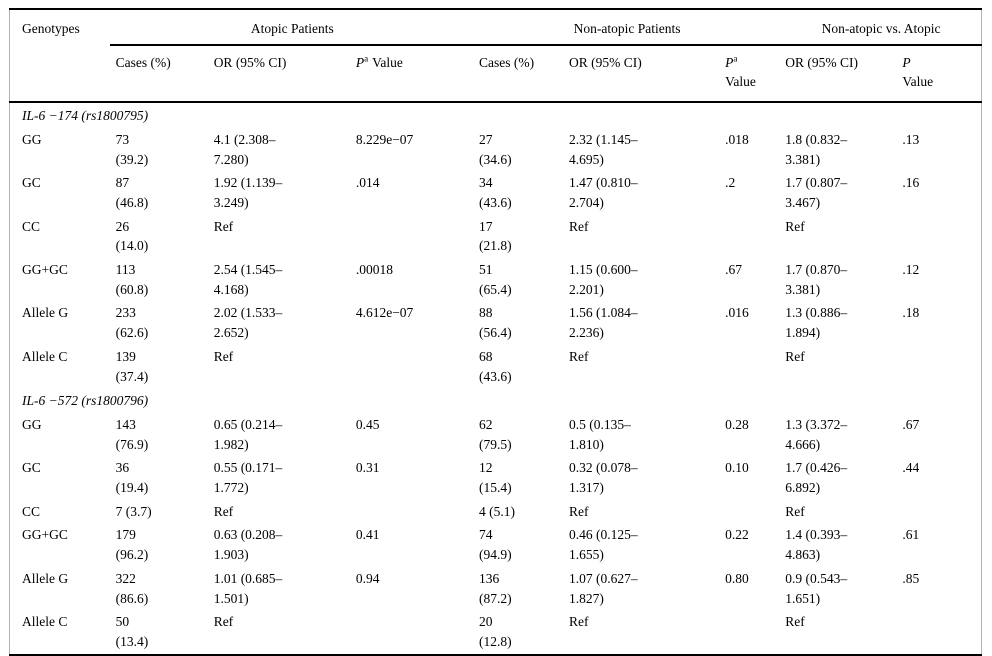 The image size is (992, 656). What do you see at coordinates (603, 588) in the screenshot?
I see `nonatopic-or-cell: 1.07 (0.627– 1.827)` at bounding box center [603, 588].